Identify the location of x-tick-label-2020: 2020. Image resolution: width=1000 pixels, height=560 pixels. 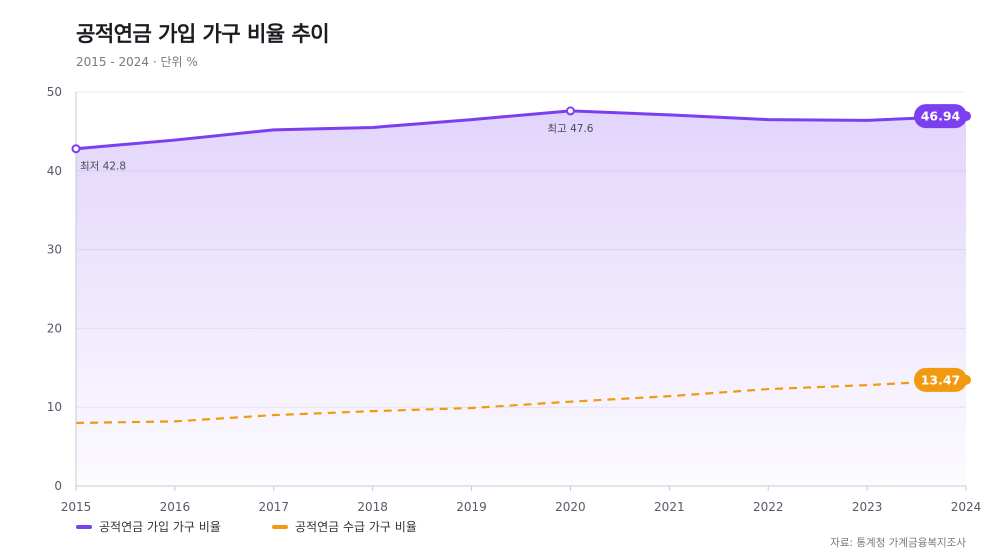
(570, 506).